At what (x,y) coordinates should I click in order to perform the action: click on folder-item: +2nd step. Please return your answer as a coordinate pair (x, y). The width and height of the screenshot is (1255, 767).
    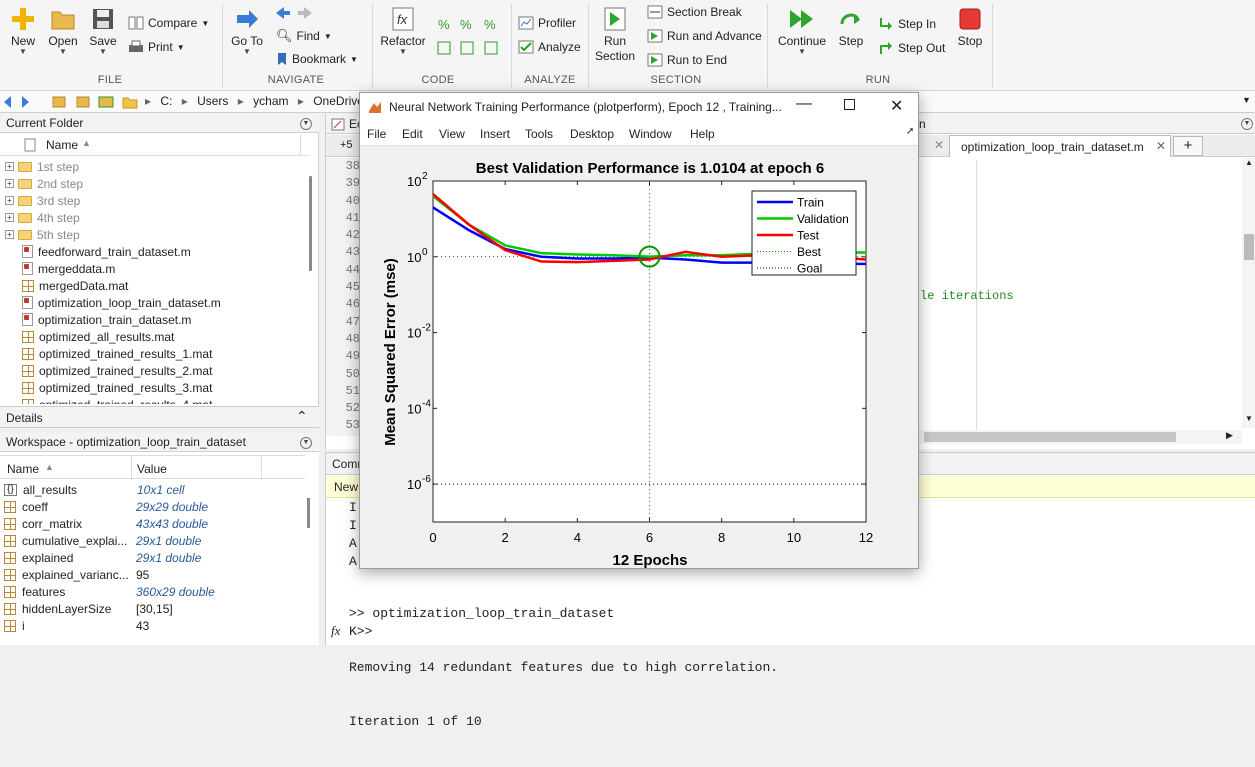
    Looking at the image, I should click on (41, 183).